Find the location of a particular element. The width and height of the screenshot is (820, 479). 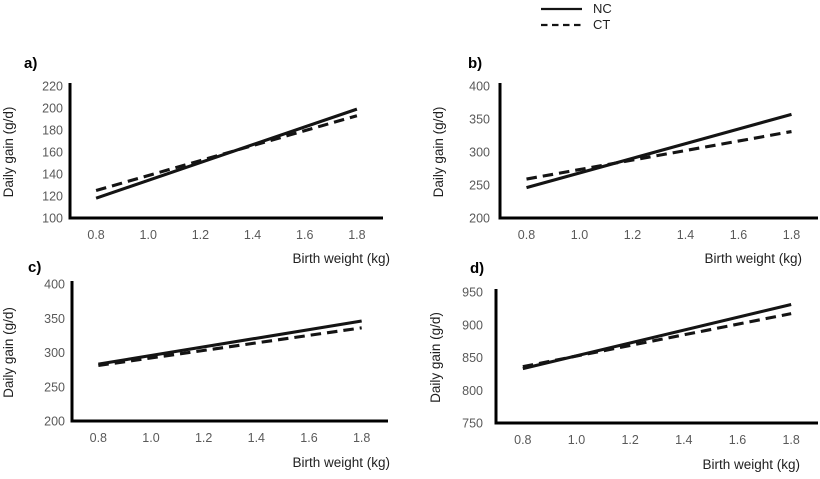

y-tick-label: 750 is located at coordinates (472, 424).